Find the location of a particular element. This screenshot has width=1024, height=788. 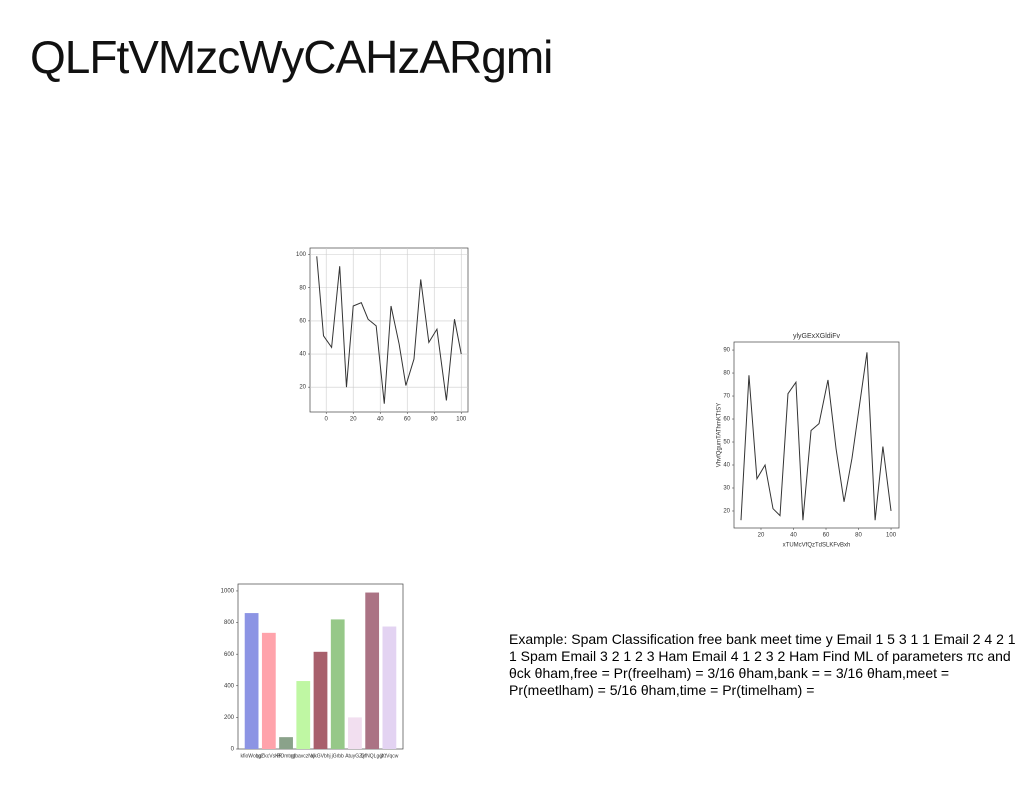

x-tick-label: jGrbb is located at coordinates (337, 756).